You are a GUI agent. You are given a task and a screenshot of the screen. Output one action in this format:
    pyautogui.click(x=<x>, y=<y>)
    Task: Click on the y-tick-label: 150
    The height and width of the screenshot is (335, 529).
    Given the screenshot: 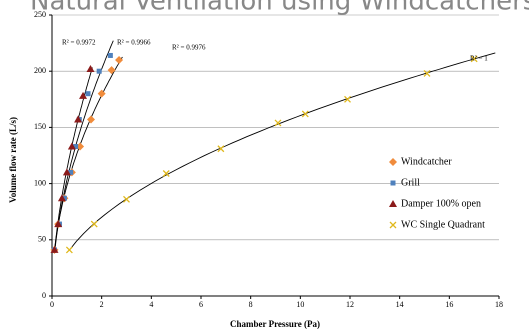 What is the action you would take?
    pyautogui.click(x=40, y=126)
    